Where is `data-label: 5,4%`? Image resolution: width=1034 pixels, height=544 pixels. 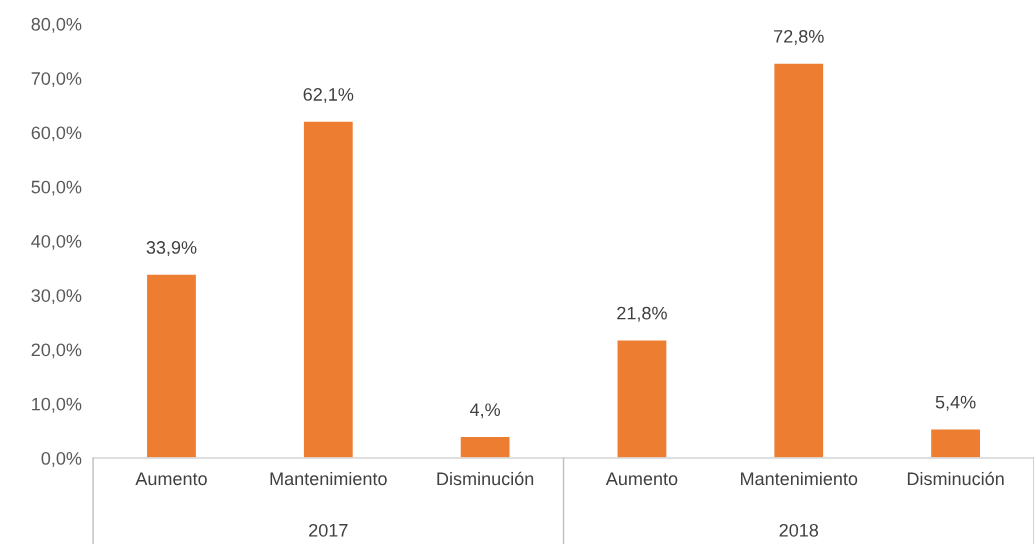
data-label: 5,4% is located at coordinates (955, 403).